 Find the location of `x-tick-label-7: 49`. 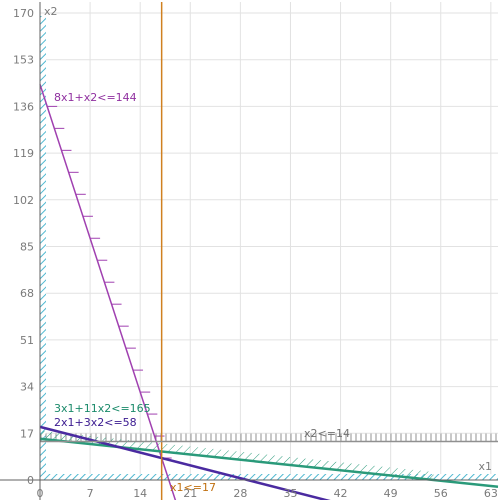

x-tick-label-7: 49 is located at coordinates (391, 493).